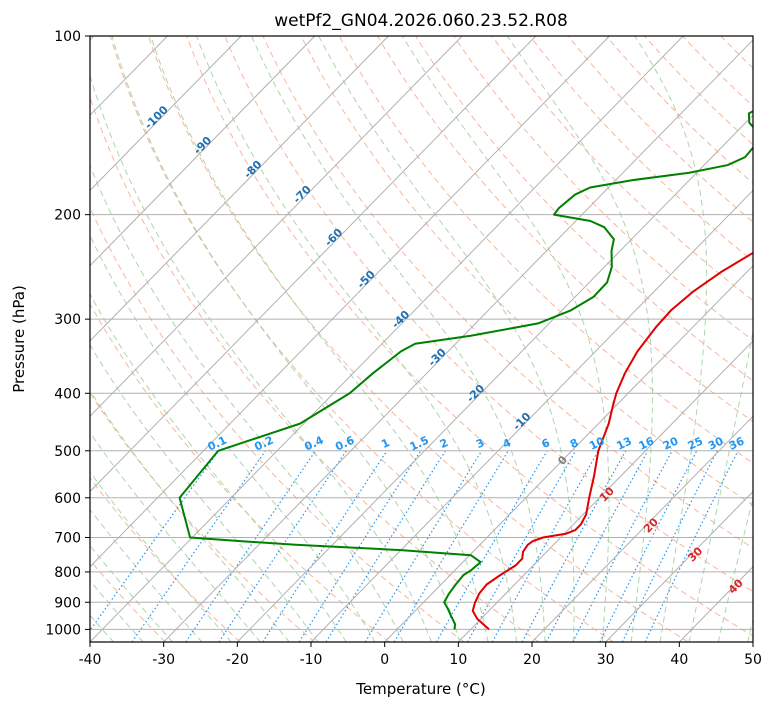 This screenshot has height=708, width=775. What do you see at coordinates (252, 169) in the screenshot?
I see `isotherm-label: -80` at bounding box center [252, 169].